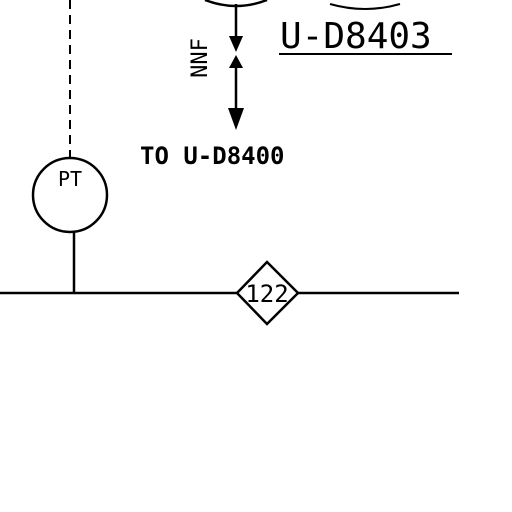 This screenshot has width=512, height=512. Describe the element at coordinates (236, 44) in the screenshot. I see `arrow-down-icon` at that location.